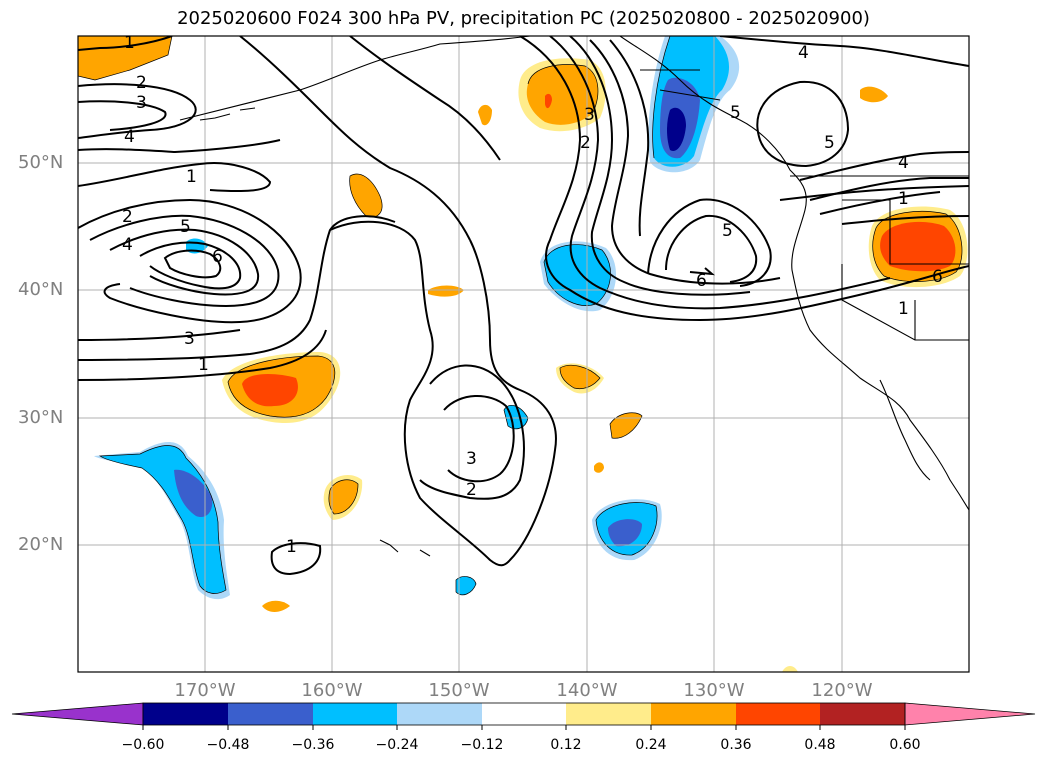  What do you see at coordinates (482, 745) in the screenshot?
I see `colorbar-tick-label: −0.12` at bounding box center [482, 745].